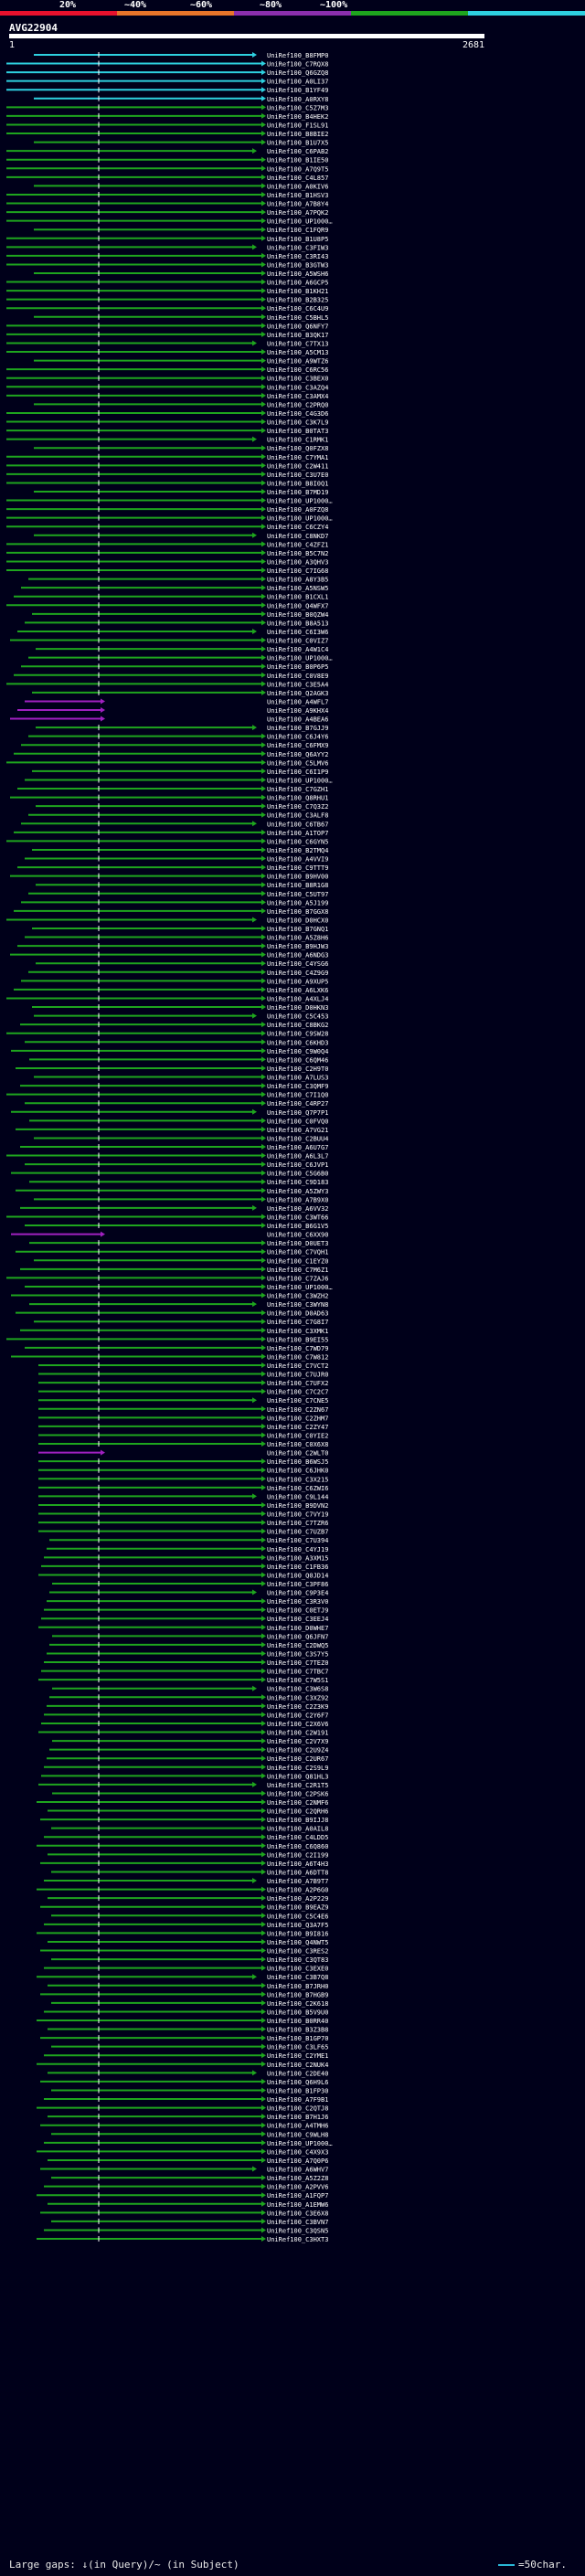 The image size is (585, 2576). What do you see at coordinates (298, 1017) in the screenshot?
I see `hit-label: UniRef100_C5C453` at bounding box center [298, 1017].